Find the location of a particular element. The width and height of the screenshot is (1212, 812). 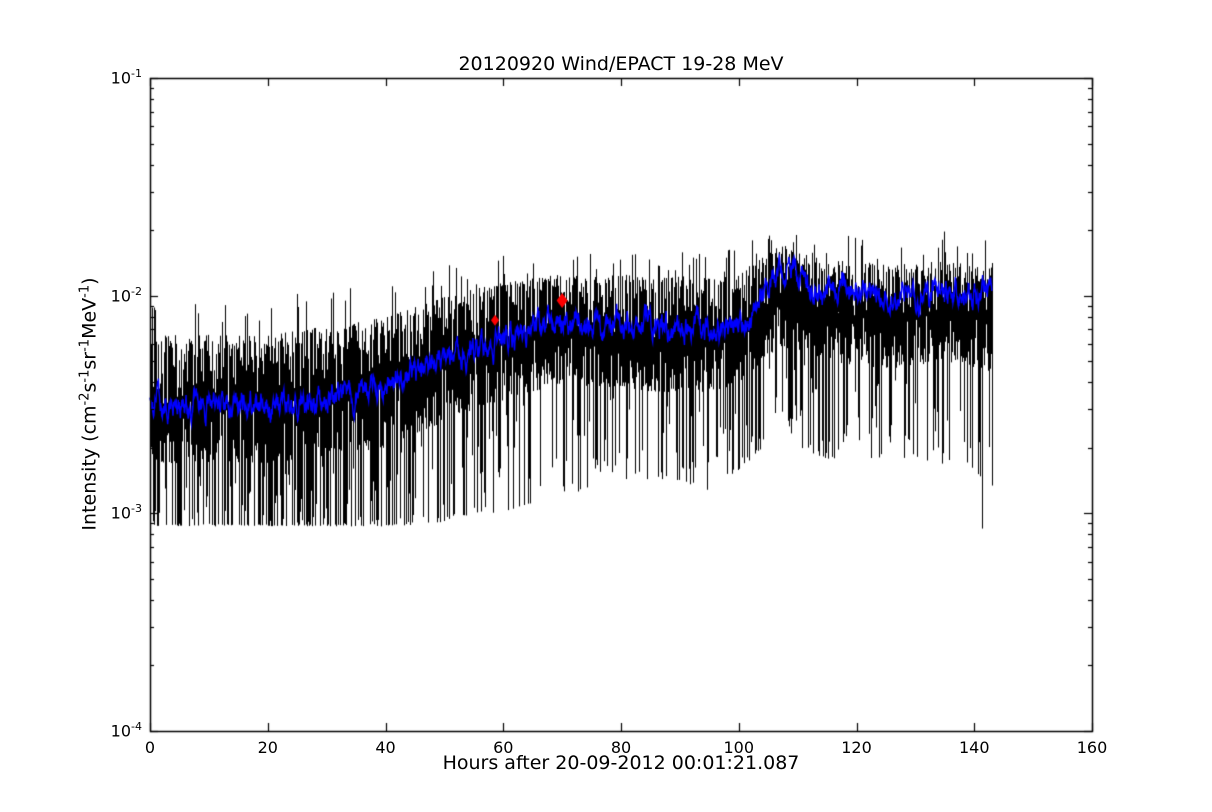

chart-title: 20120920 Wind/EPACT 19-28 MeV is located at coordinates (621, 64).